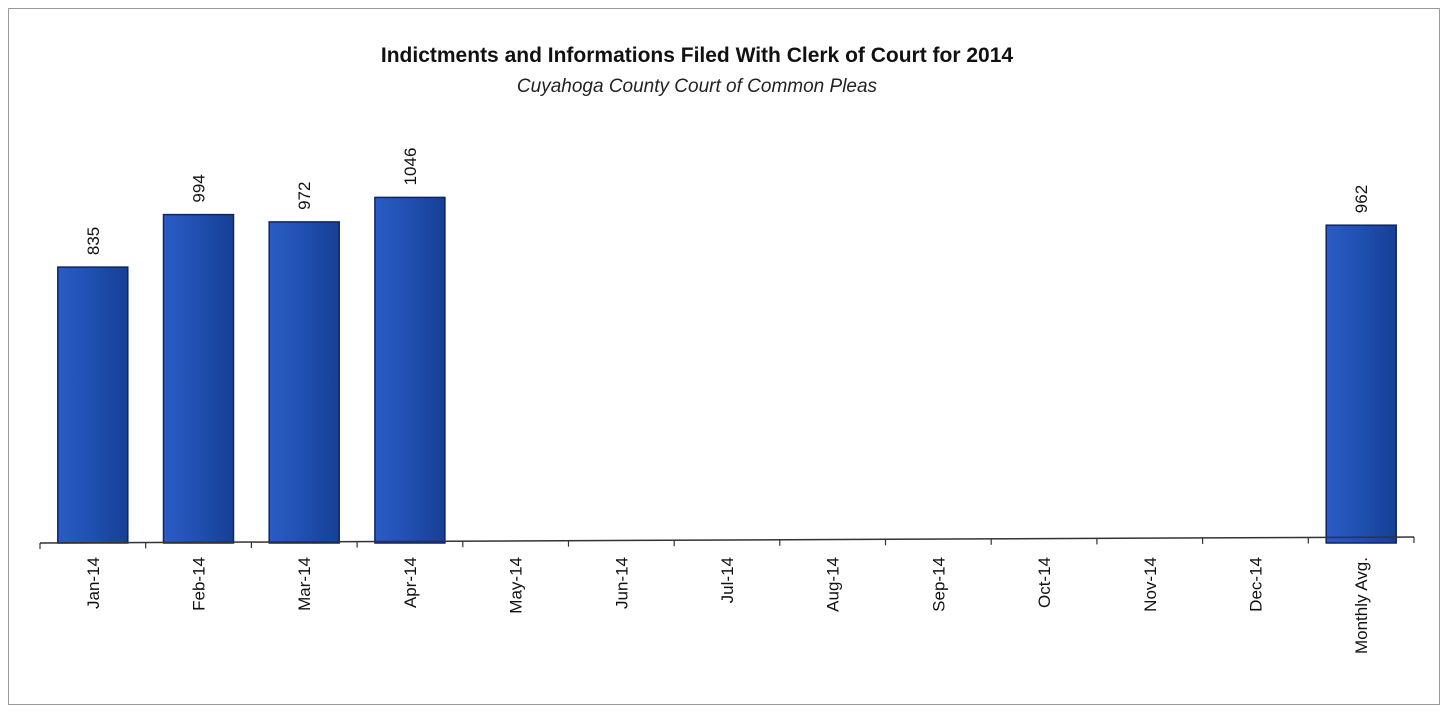 This screenshot has height=715, width=1450. Describe the element at coordinates (727, 202) in the screenshot. I see `data-labels-layer: 835 994 972 1046 962` at that location.